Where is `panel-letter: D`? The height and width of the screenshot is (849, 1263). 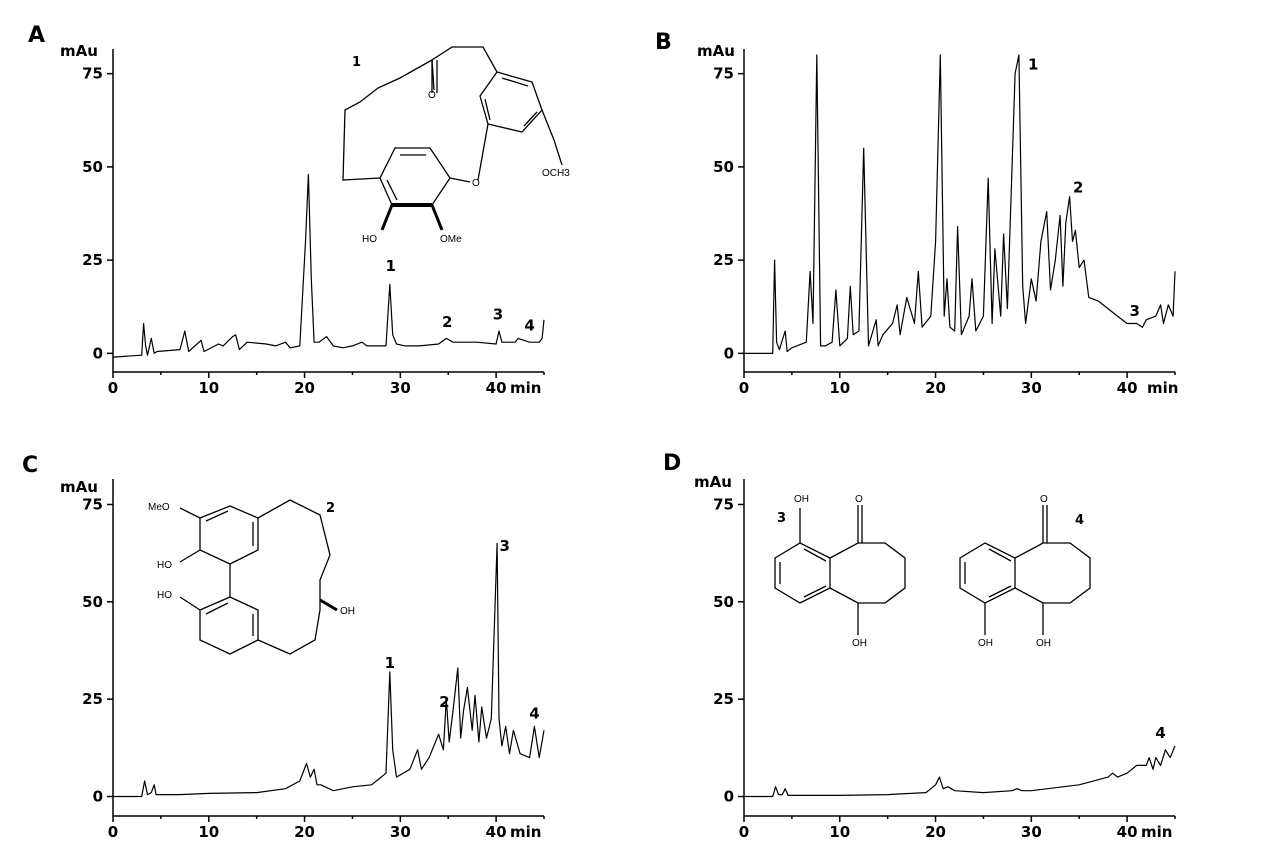
panel-letter: D is located at coordinates (672, 463).